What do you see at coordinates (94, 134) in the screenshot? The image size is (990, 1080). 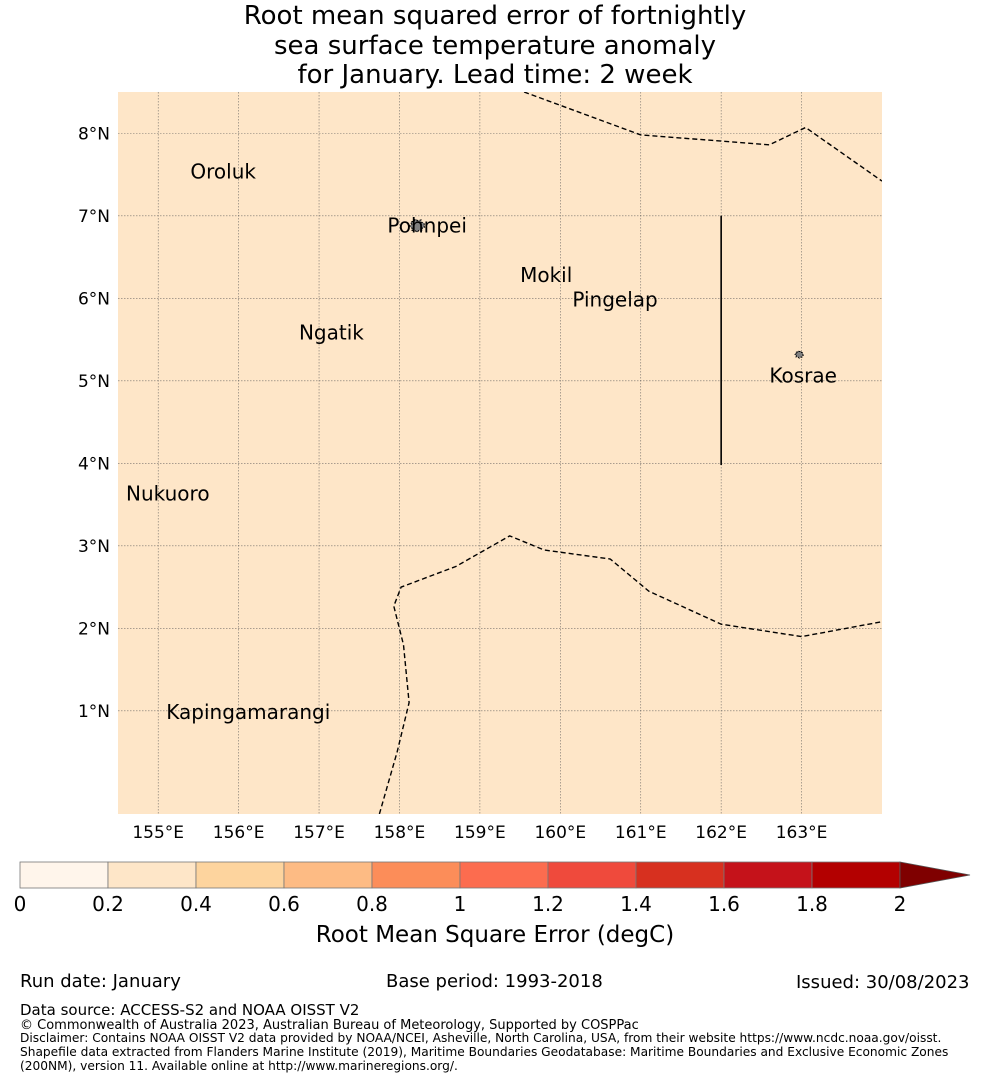 I see `lat-tick-label: 8°N` at bounding box center [94, 134].